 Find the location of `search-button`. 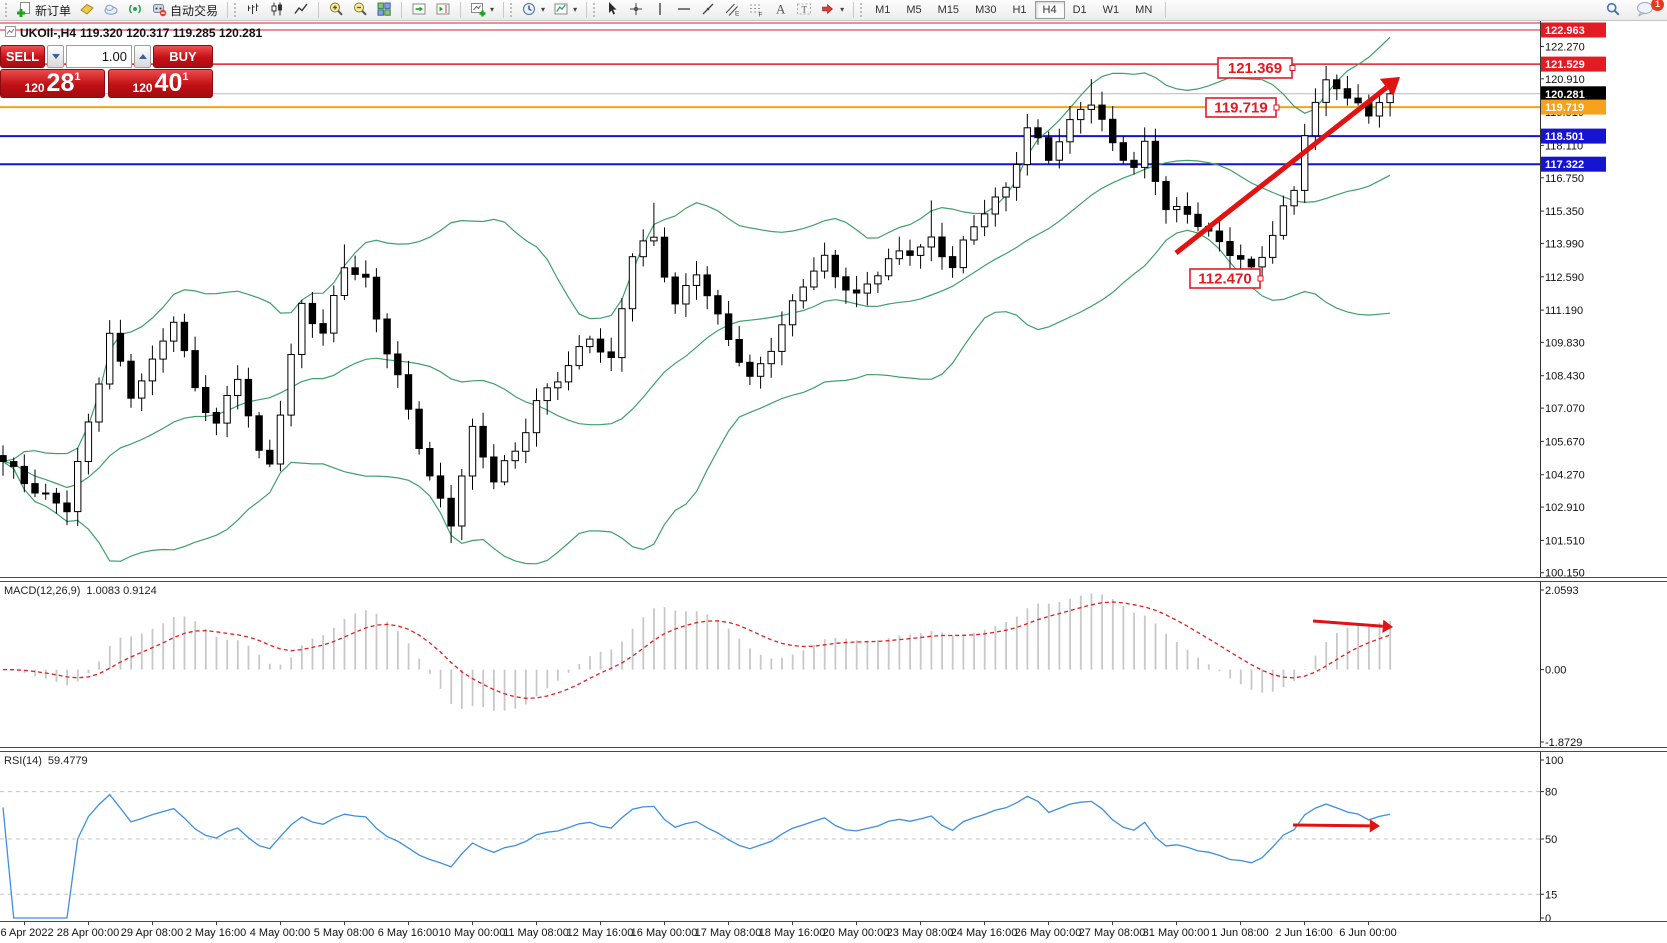

search-button is located at coordinates (1613, 10).